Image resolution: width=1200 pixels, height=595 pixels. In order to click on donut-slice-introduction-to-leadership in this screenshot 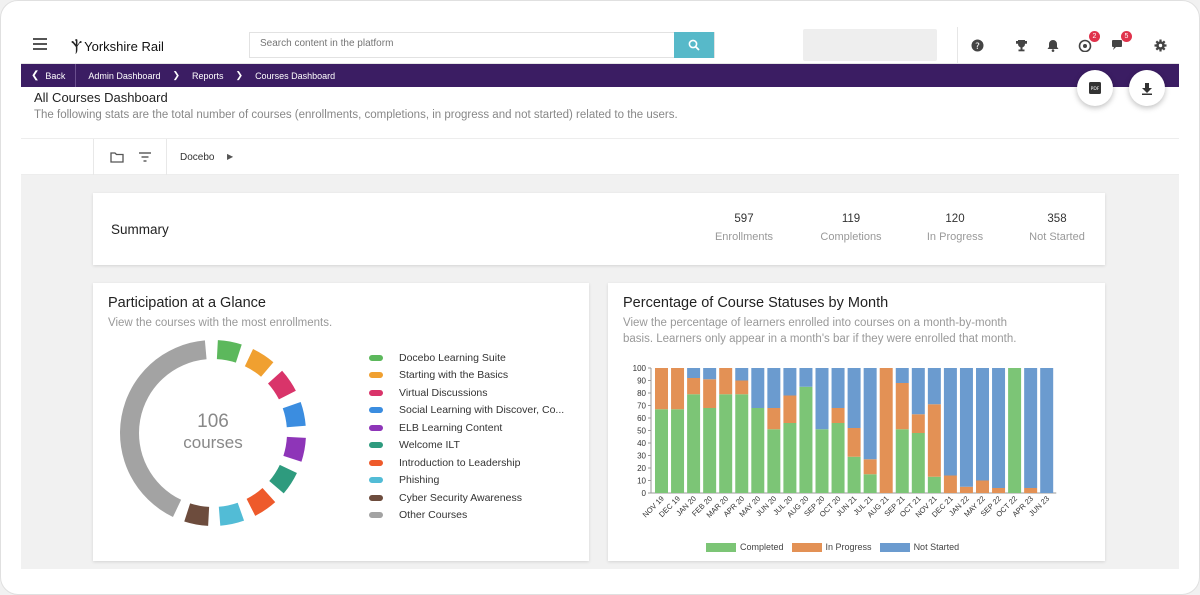, I will do `click(261, 501)`.